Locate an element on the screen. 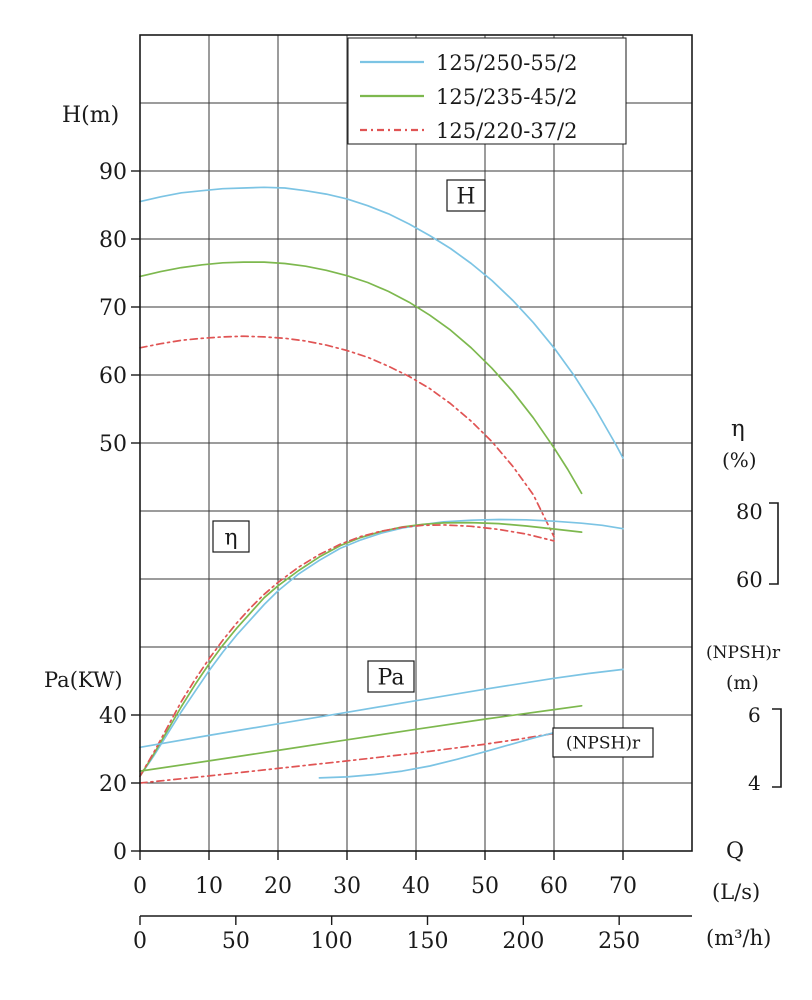  curve-H-125/220-37/2 is located at coordinates (347, 436).